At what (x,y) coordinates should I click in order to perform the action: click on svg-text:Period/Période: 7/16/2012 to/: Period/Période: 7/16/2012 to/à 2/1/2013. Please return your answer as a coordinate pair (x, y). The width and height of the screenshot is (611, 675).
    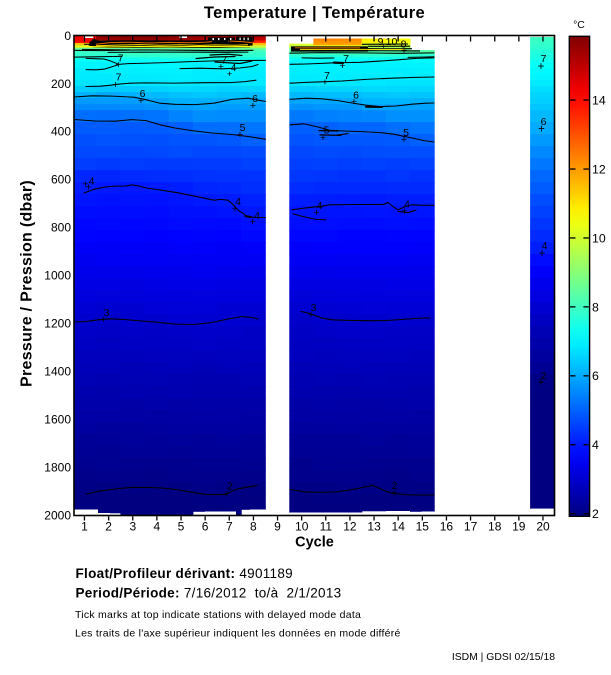
    Looking at the image, I should click on (209, 593).